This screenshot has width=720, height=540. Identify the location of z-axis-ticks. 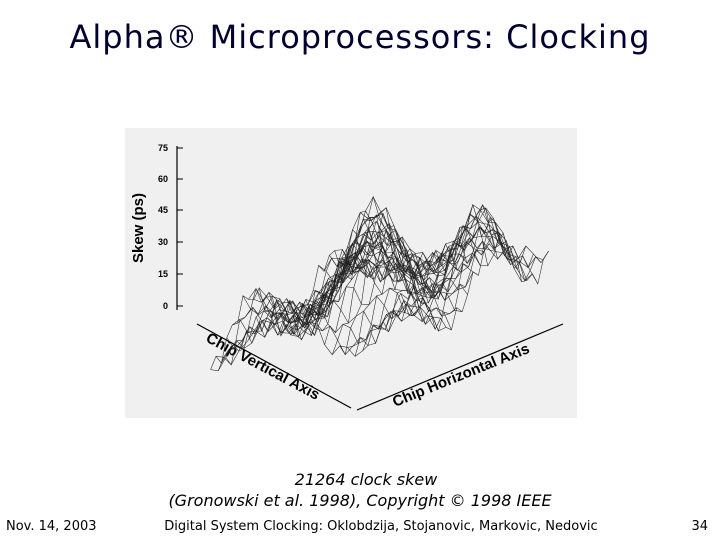
(180, 227).